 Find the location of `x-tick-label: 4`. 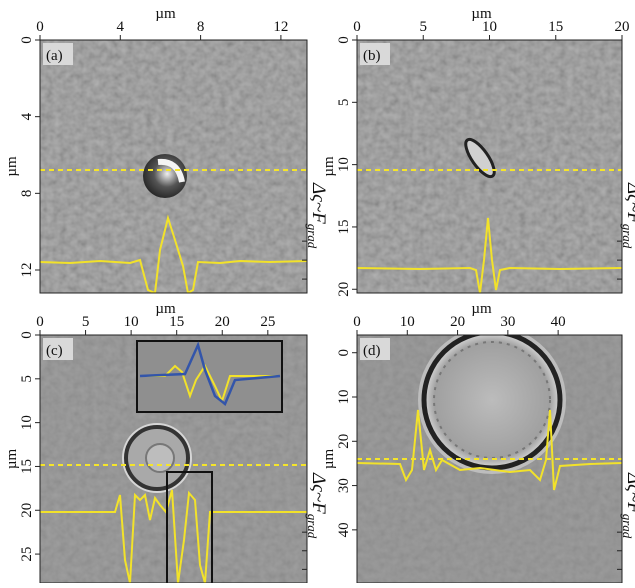

x-tick-label: 4 is located at coordinates (121, 27).